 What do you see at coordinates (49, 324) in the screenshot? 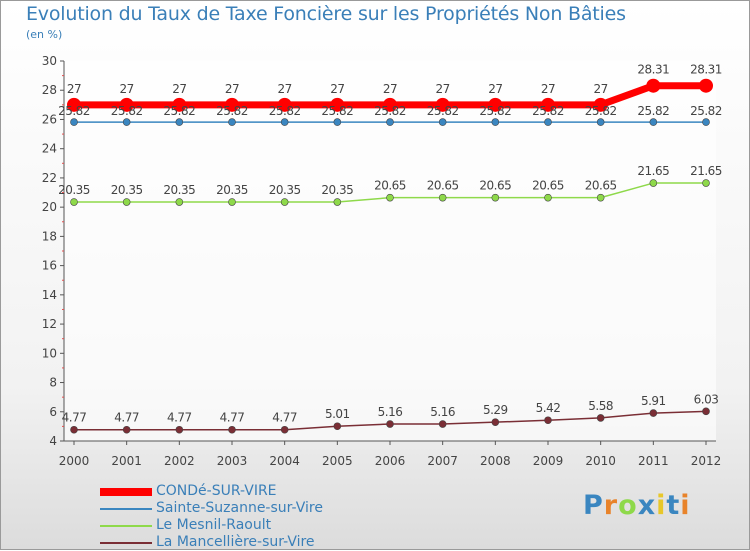
I see `y-tick-label: 12` at bounding box center [49, 324].